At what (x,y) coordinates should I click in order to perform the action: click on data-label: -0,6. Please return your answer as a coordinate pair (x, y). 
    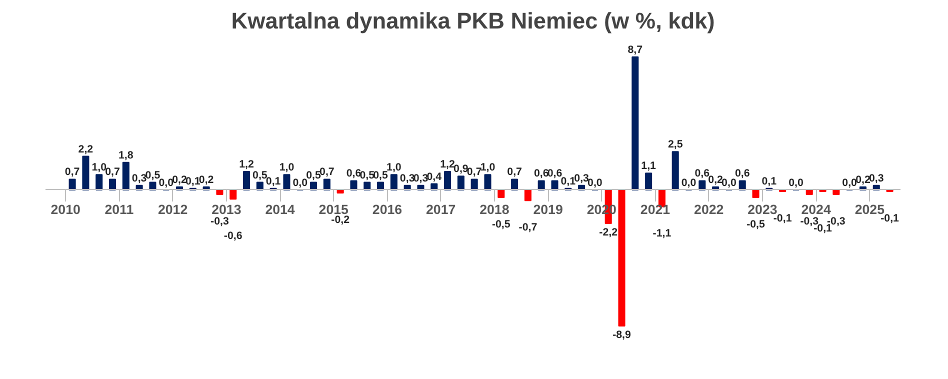
    Looking at the image, I should click on (233, 236).